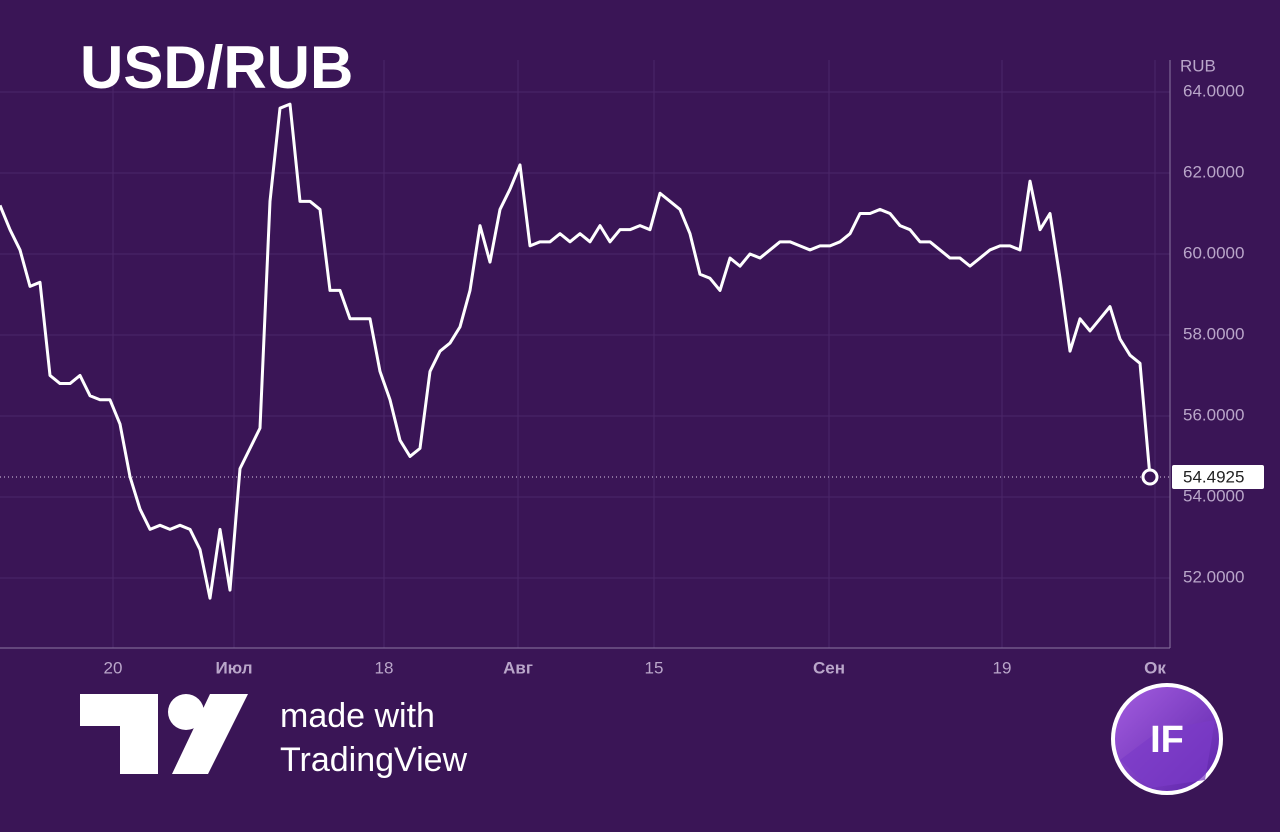 The height and width of the screenshot is (832, 1280). I want to click on last-price-label: 54.4925, so click(1213, 476).